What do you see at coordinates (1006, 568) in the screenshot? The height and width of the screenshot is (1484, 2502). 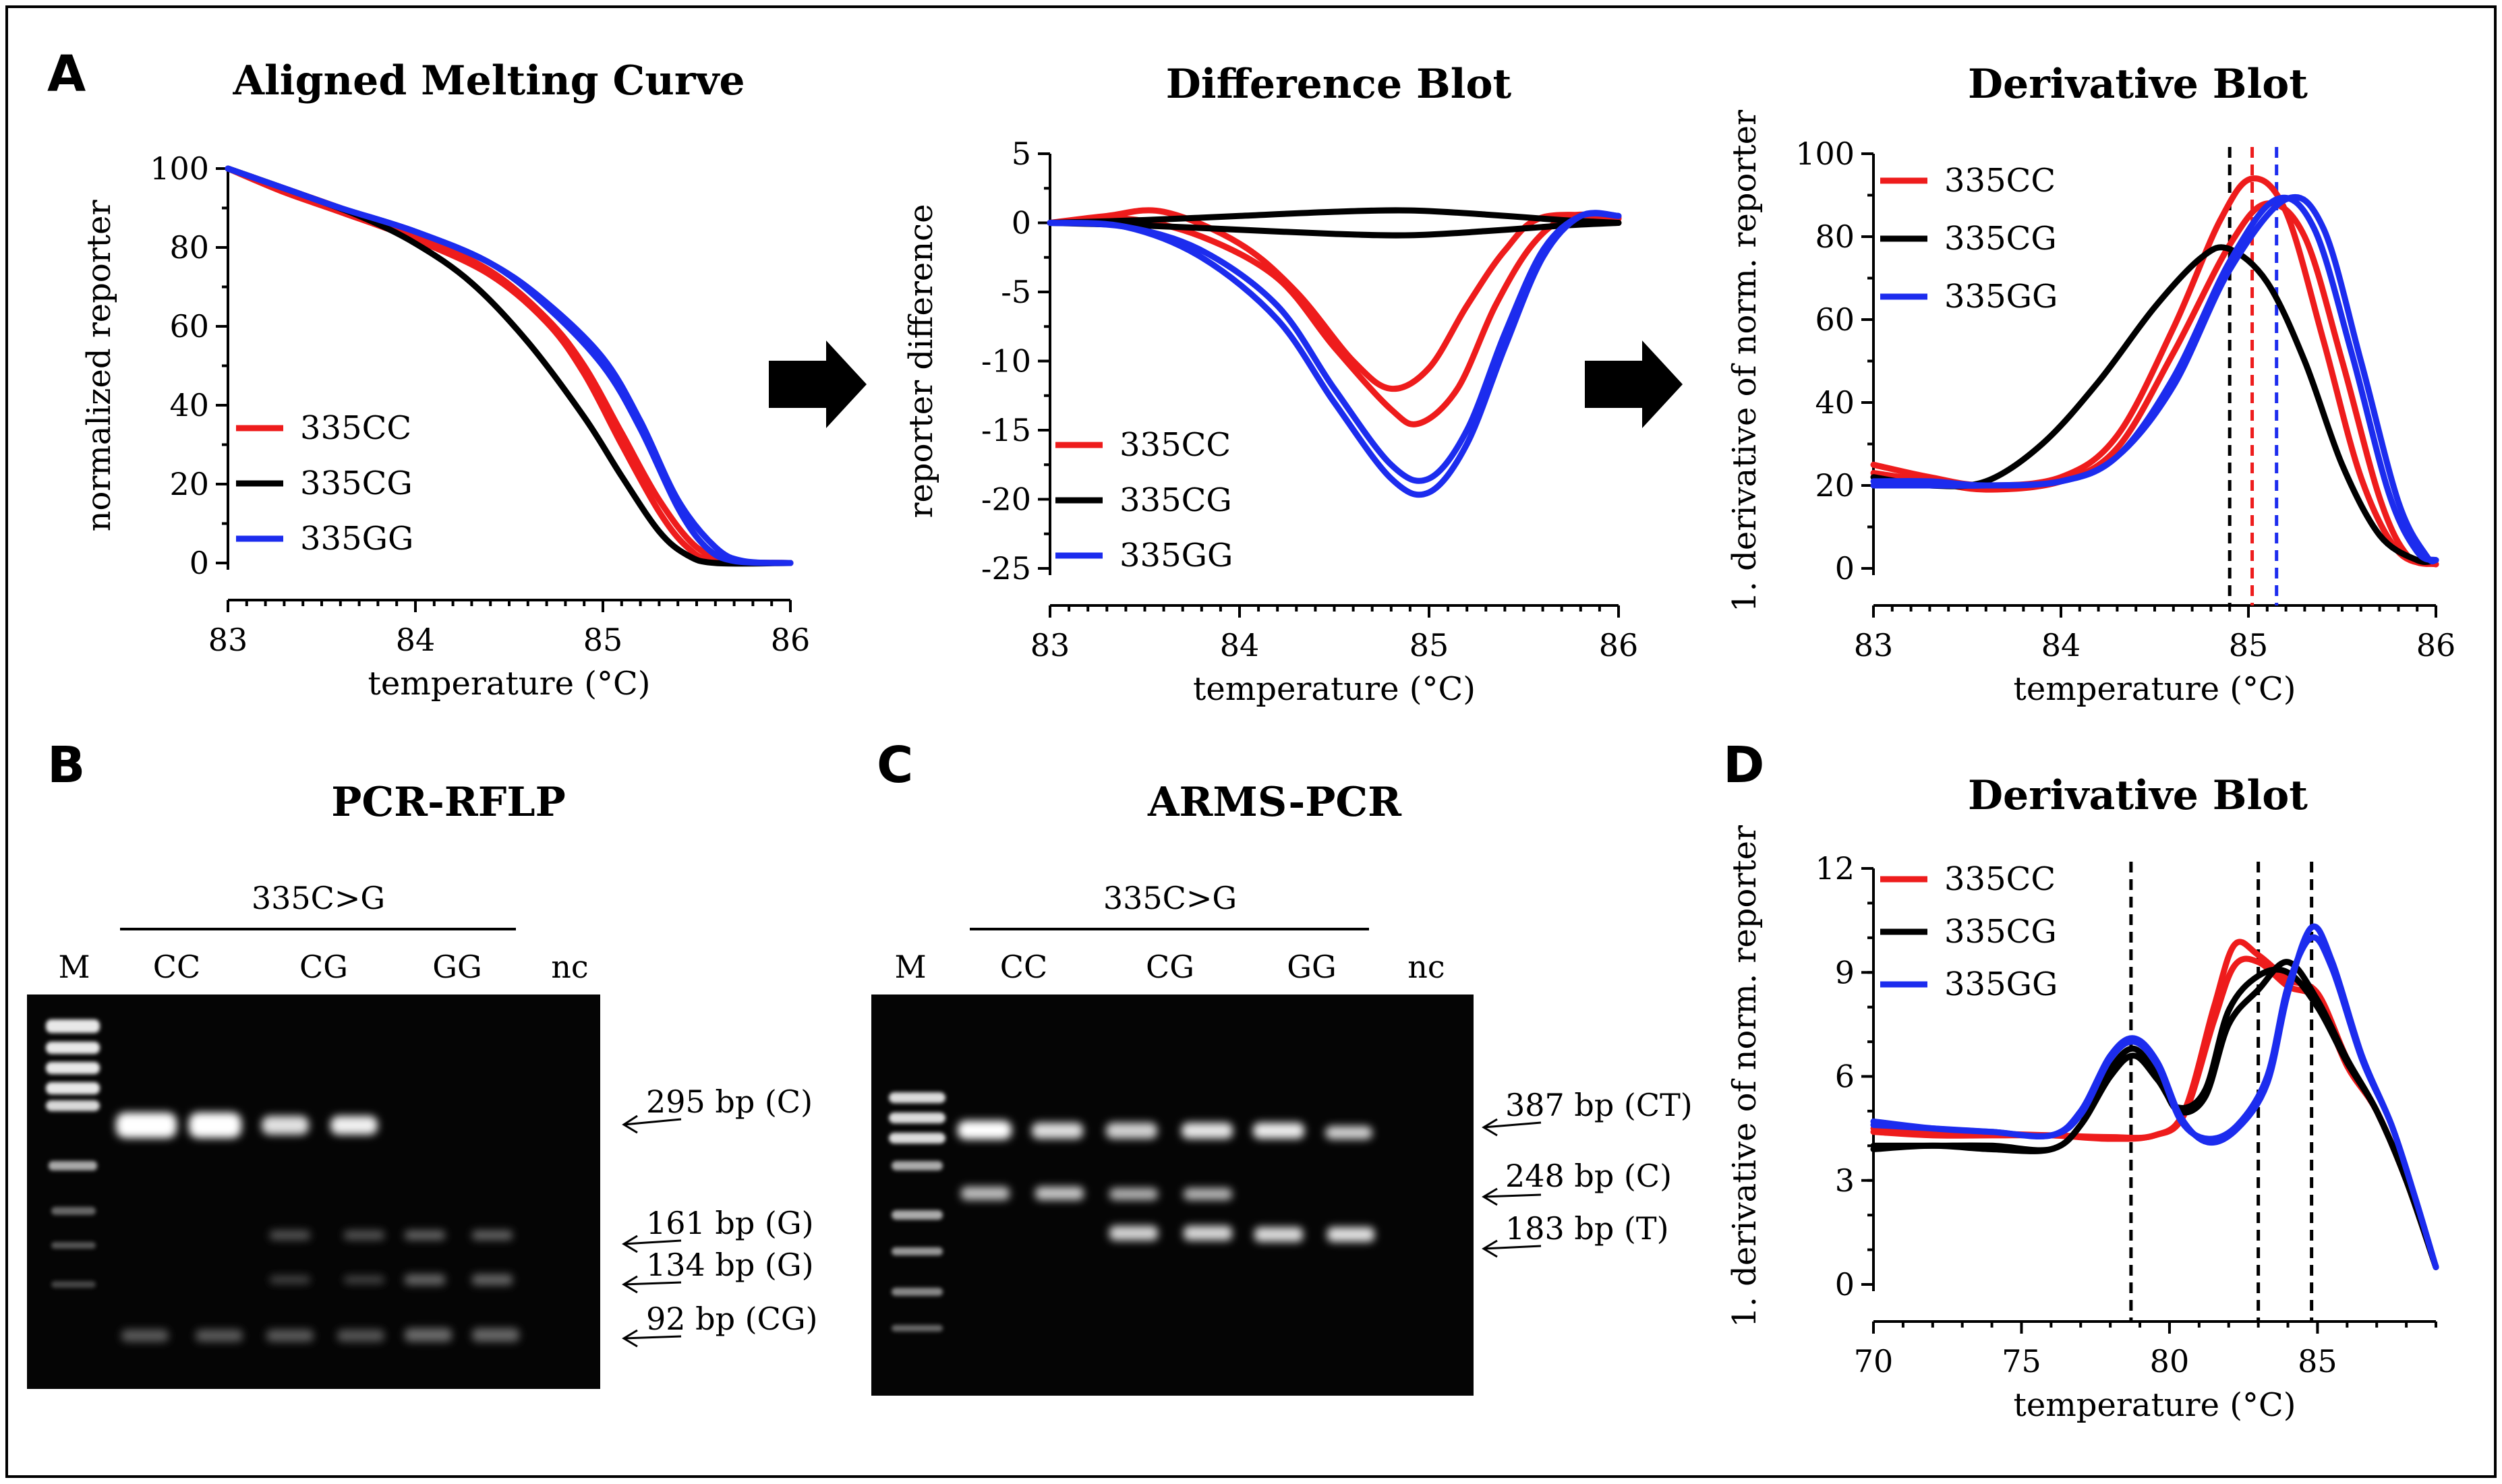 I see `y-tick-label: -25` at bounding box center [1006, 568].